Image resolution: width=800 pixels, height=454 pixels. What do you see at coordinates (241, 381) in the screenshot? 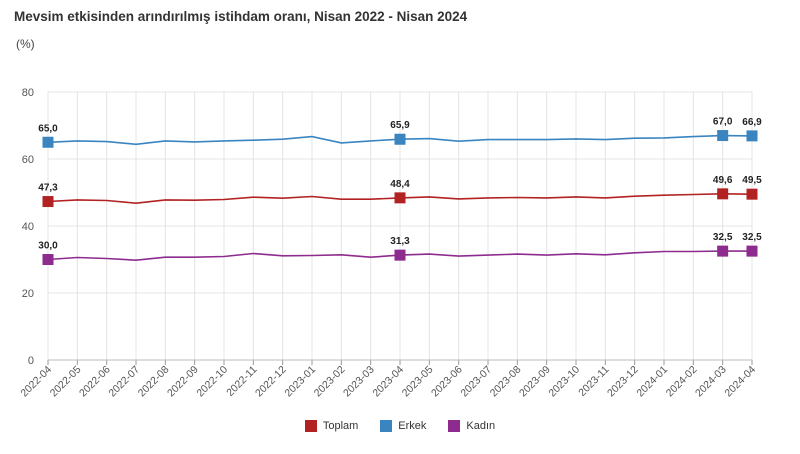
I see `x-tick-label-2022-11: 2022-11` at bounding box center [241, 381].